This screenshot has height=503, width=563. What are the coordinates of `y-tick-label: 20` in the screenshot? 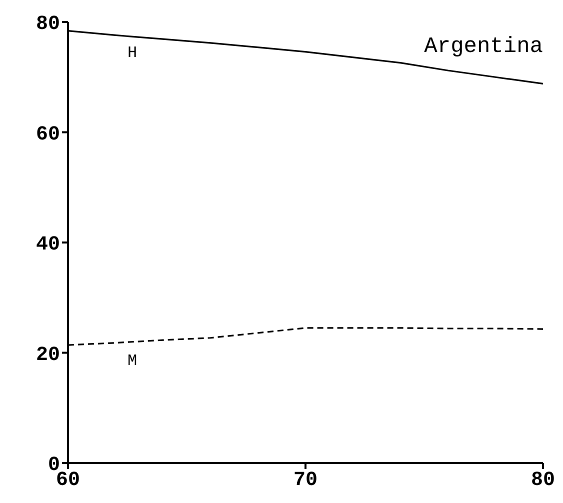 It's located at (48, 355).